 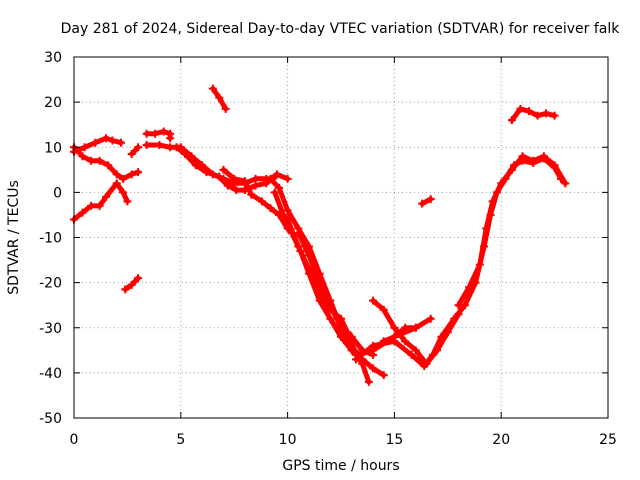 What do you see at coordinates (50, 374) in the screenshot?
I see `y-tick-label: -40` at bounding box center [50, 374].